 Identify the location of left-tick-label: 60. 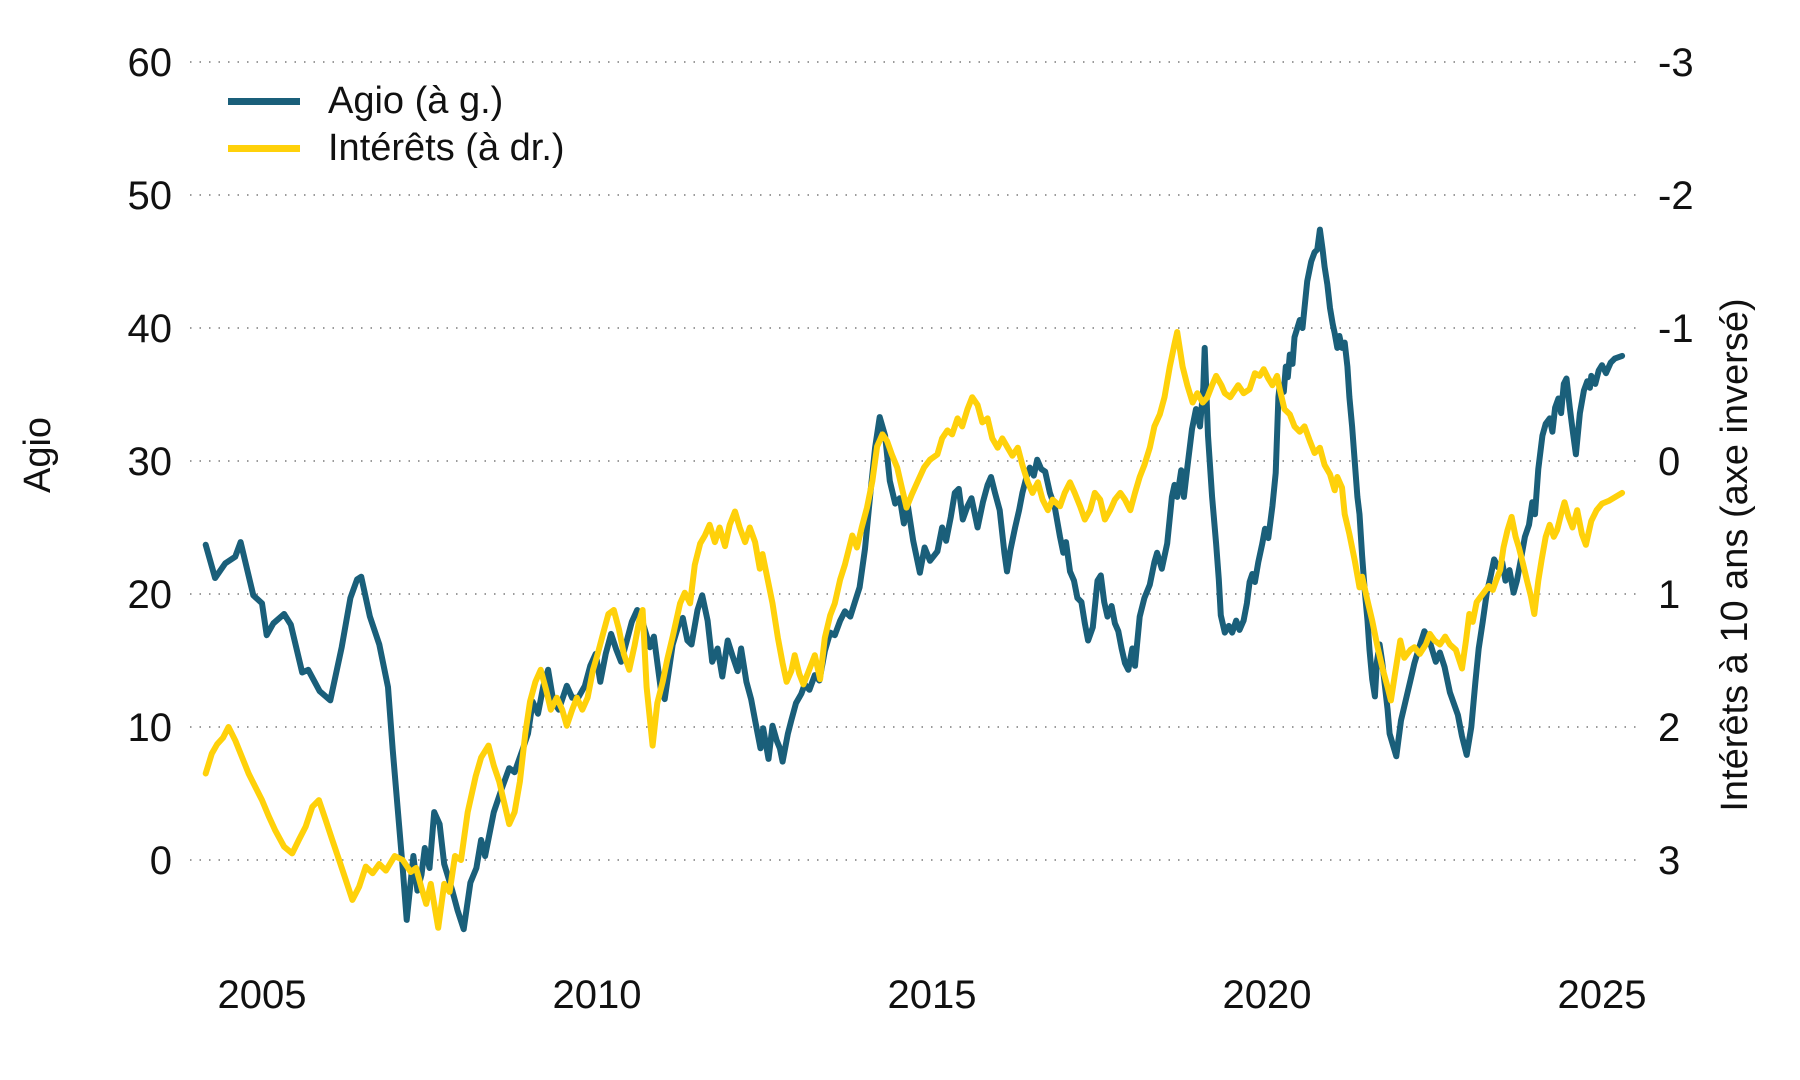
(150, 63).